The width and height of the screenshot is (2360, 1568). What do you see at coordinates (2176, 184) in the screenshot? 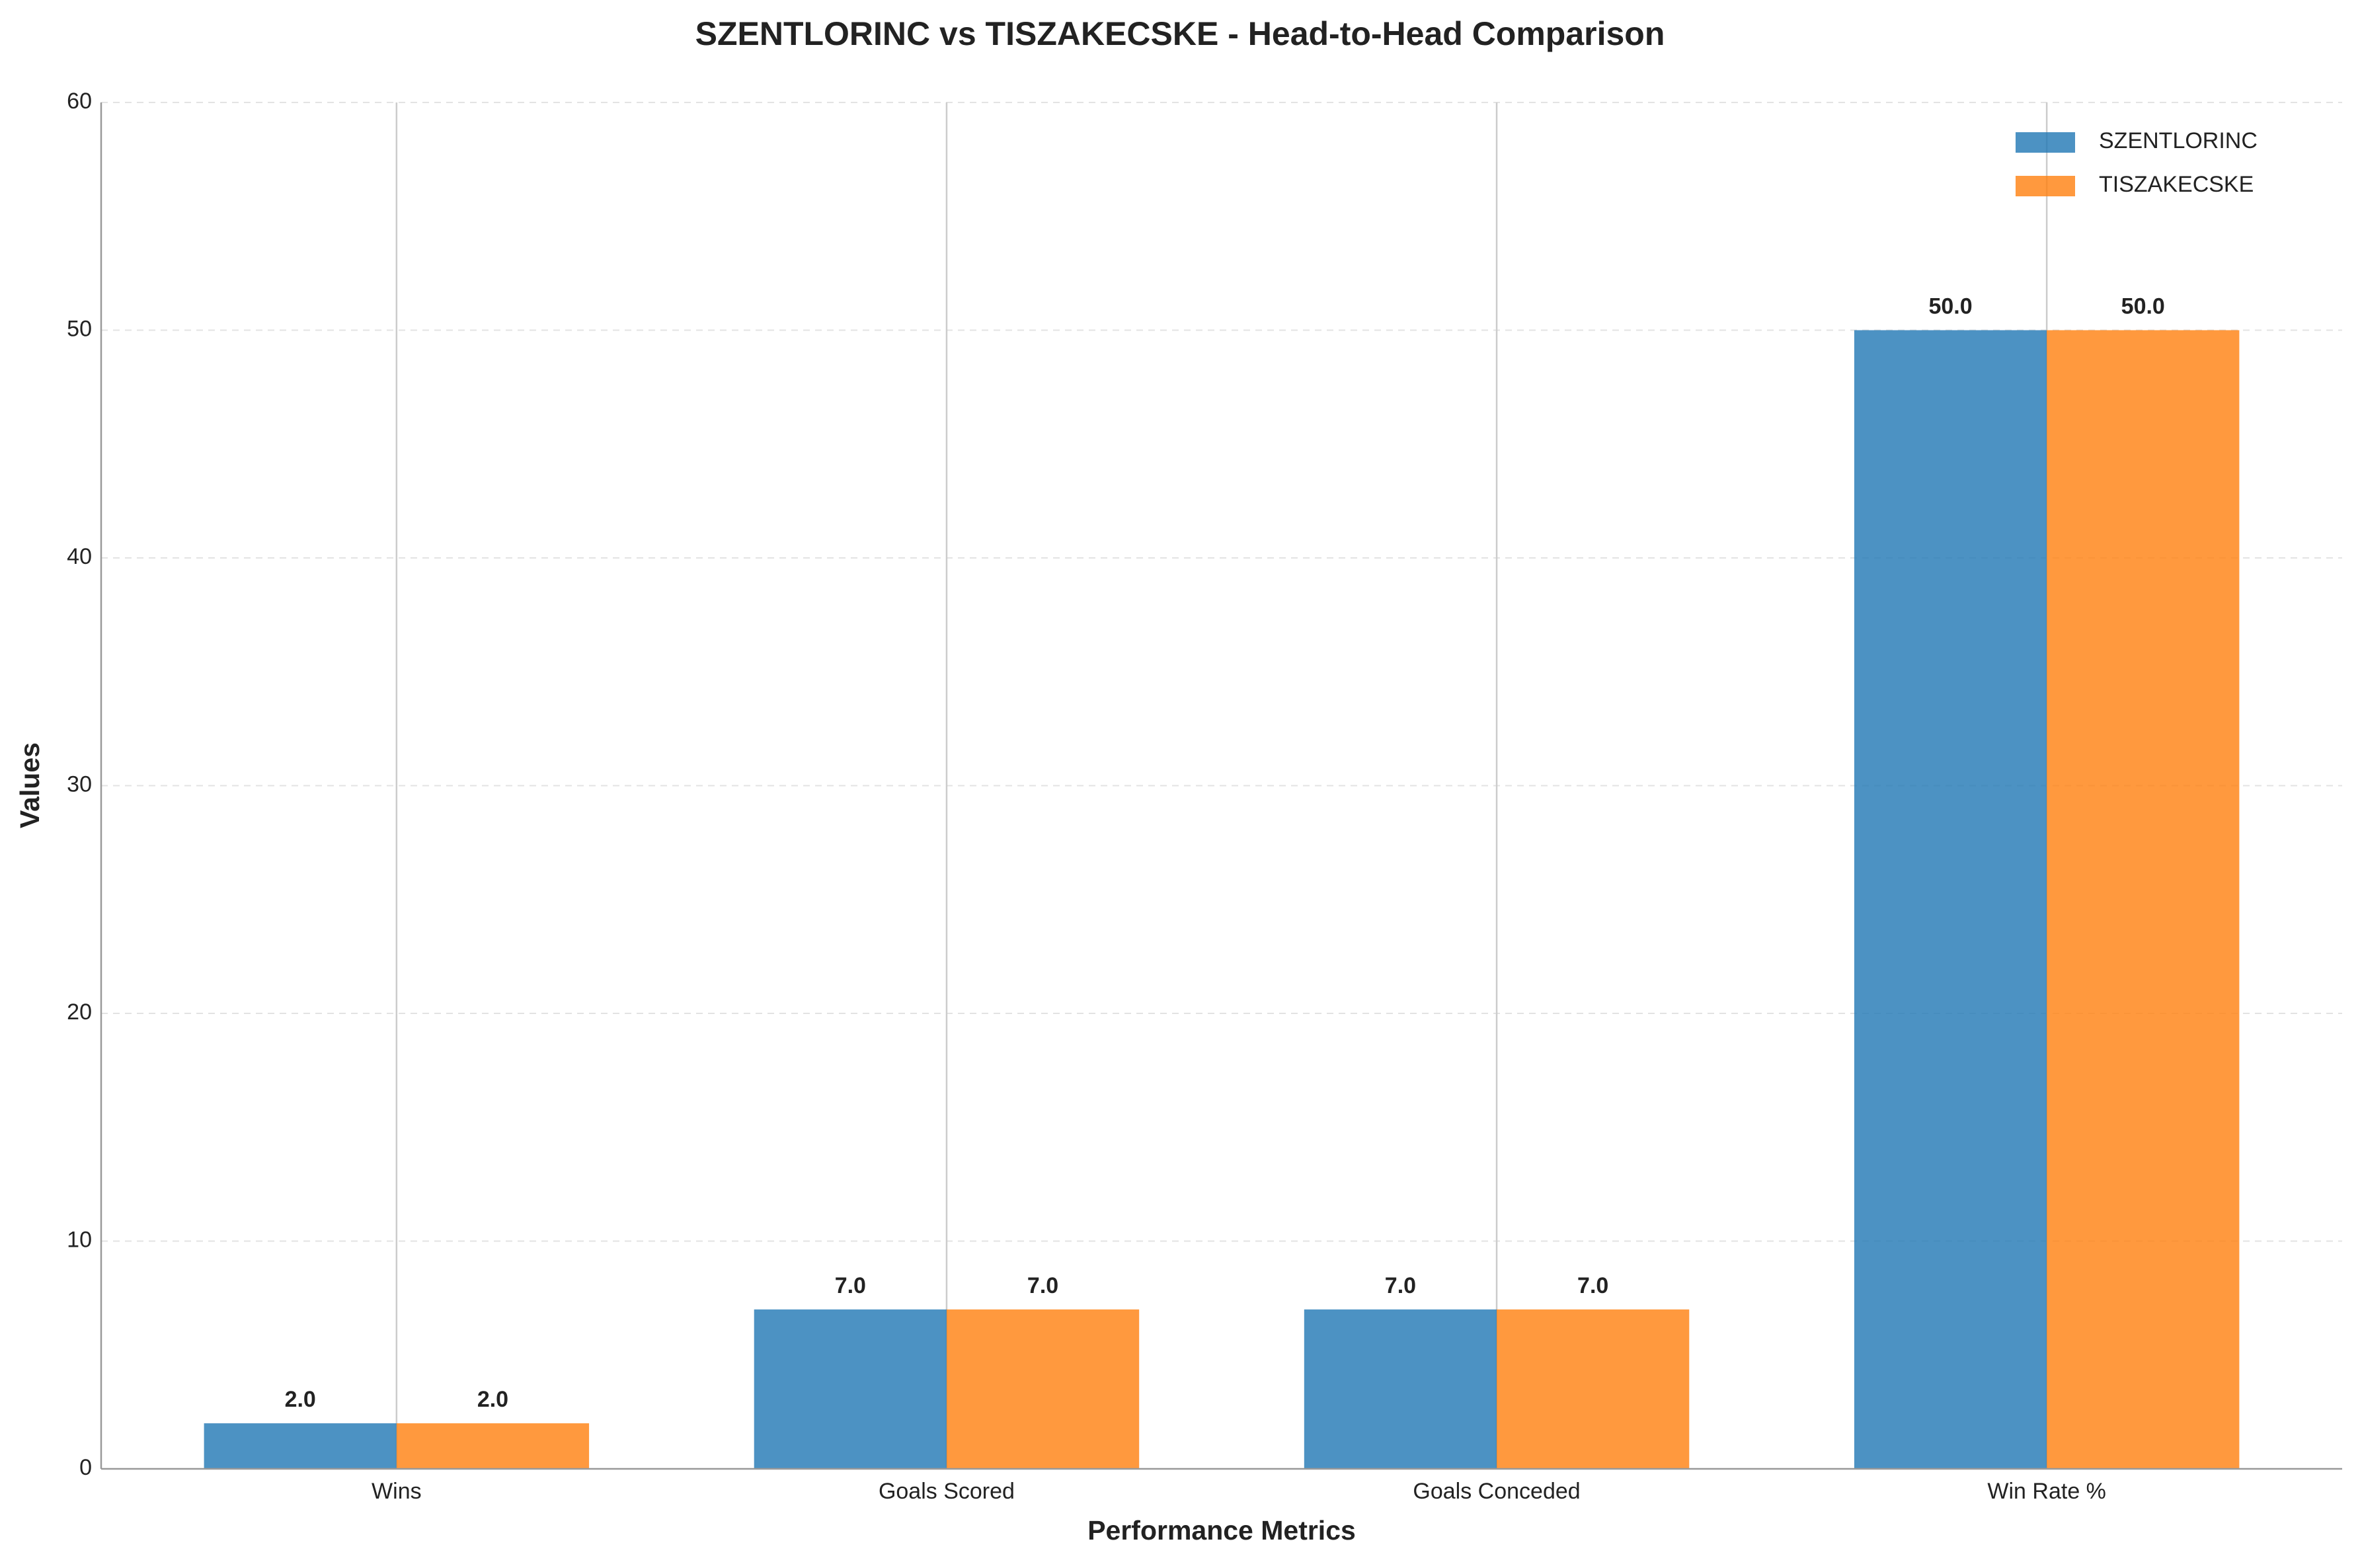
I see `legend-label: TISZAKECSKE` at bounding box center [2176, 184].